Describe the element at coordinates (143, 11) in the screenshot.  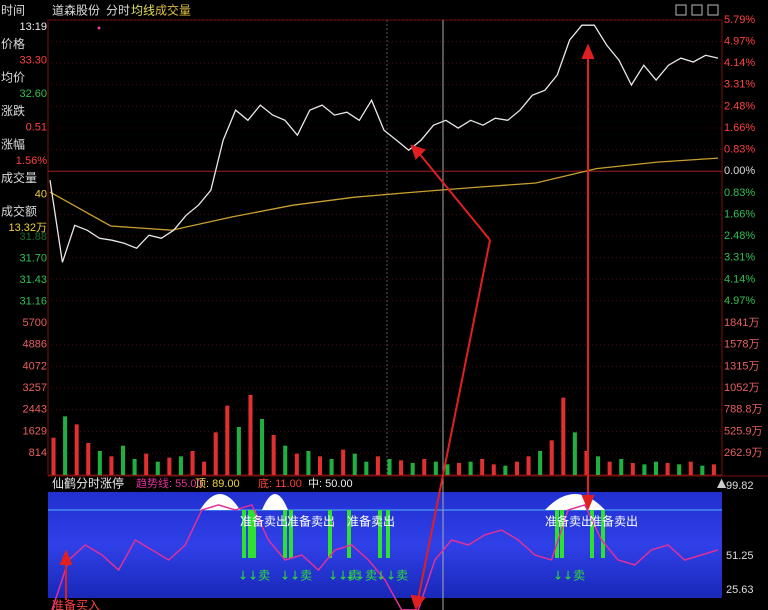
I see `tab: 均线` at that location.